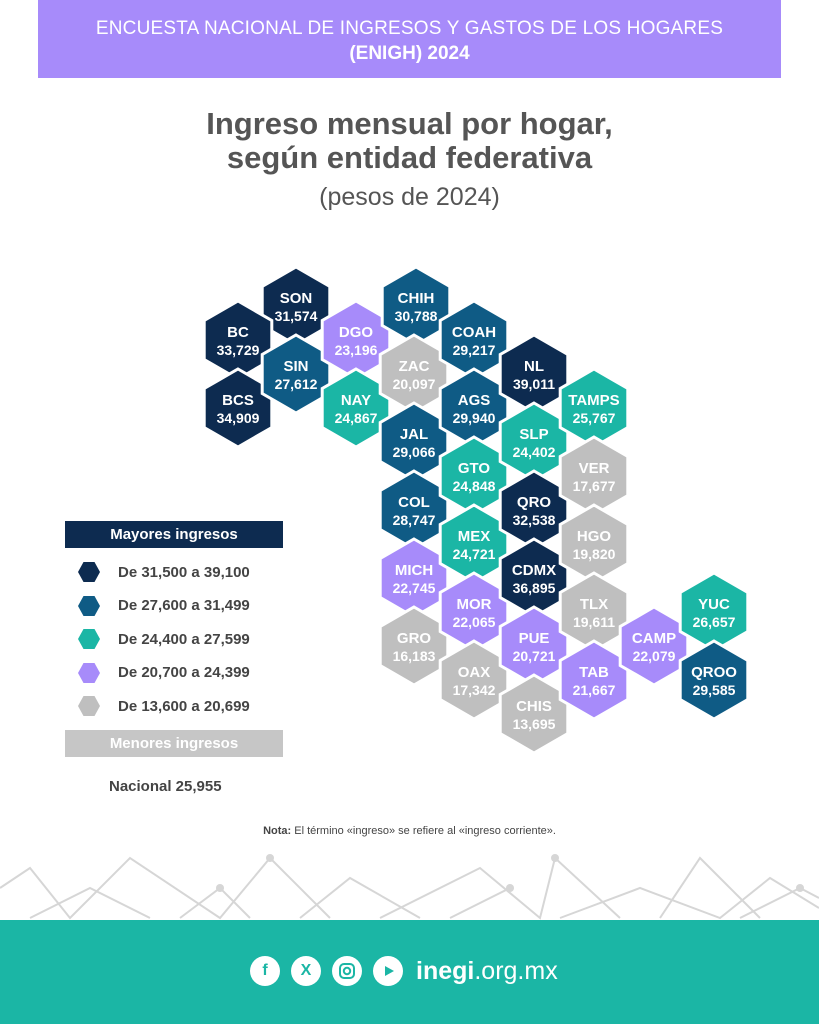 The width and height of the screenshot is (819, 1024). I want to click on facebook-icon: f, so click(265, 971).